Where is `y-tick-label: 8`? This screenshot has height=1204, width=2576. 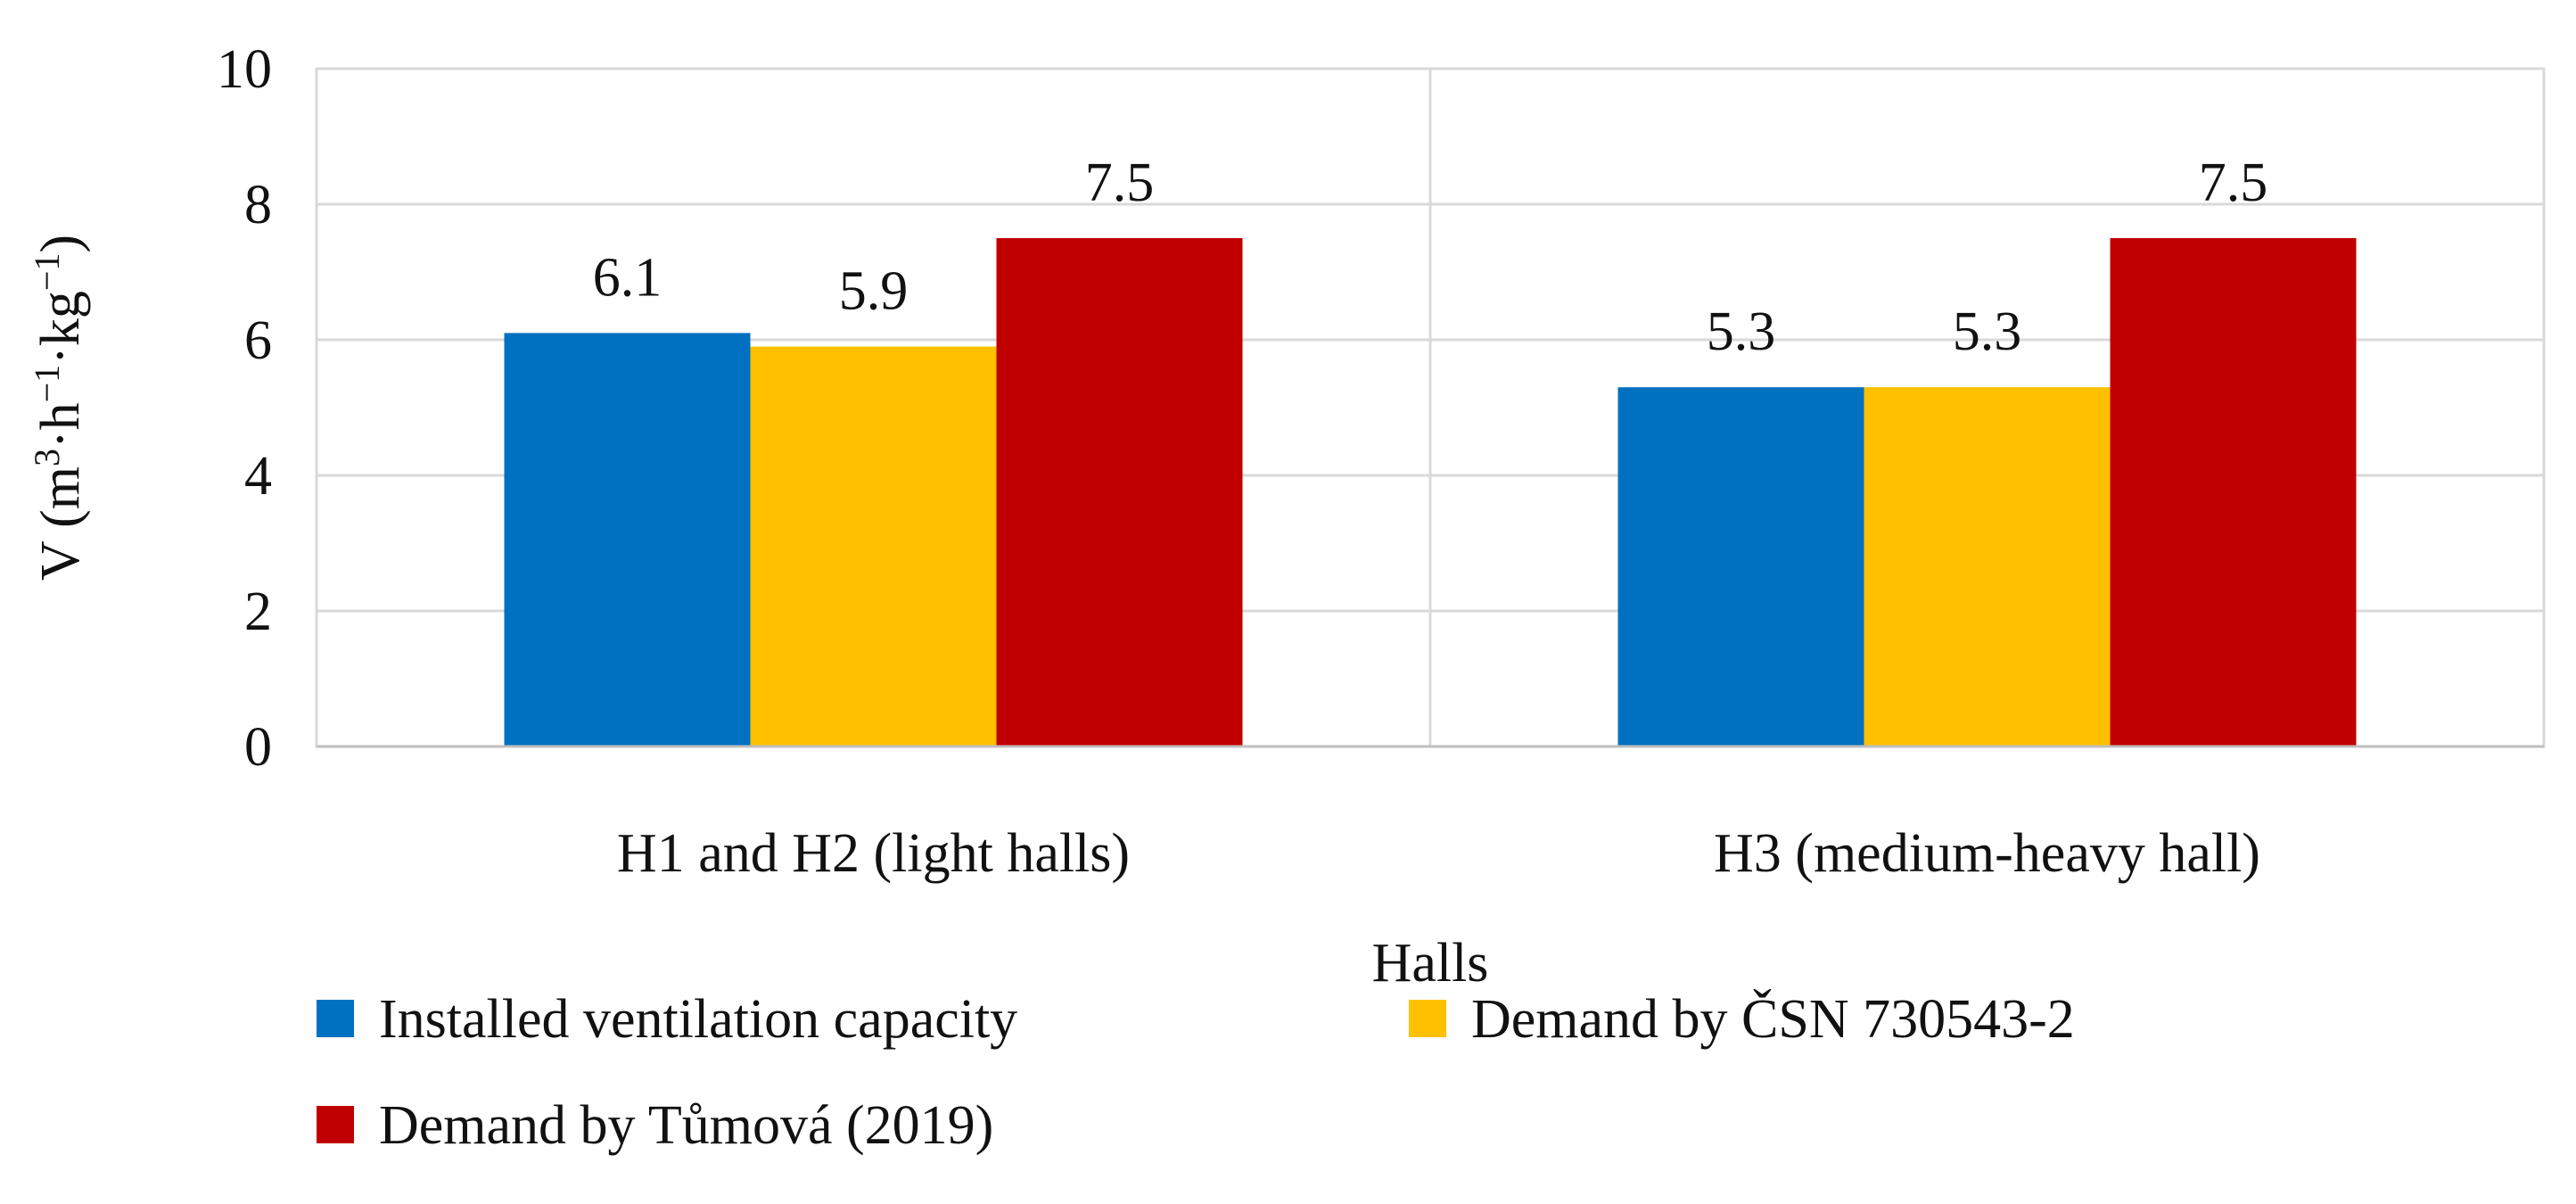
y-tick-label: 8 is located at coordinates (258, 205).